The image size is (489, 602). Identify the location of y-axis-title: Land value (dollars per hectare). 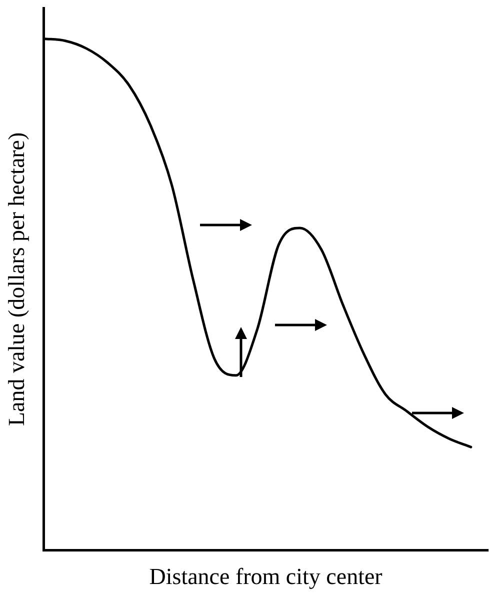
(16, 279).